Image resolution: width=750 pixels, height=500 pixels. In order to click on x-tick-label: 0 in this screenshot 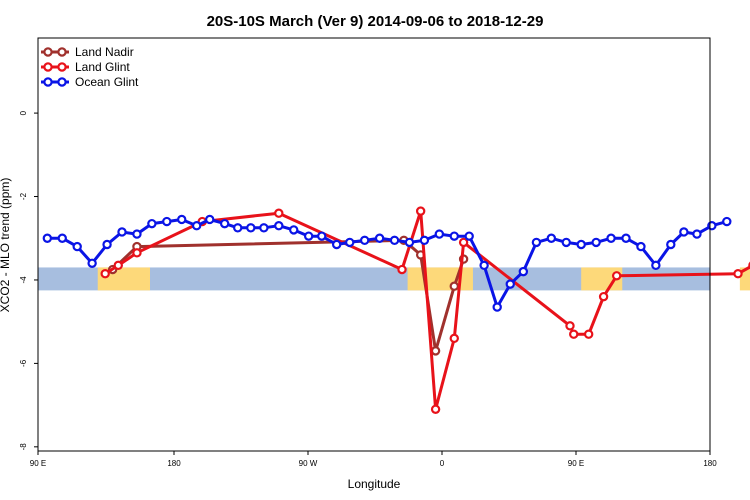, I will do `click(442, 463)`.